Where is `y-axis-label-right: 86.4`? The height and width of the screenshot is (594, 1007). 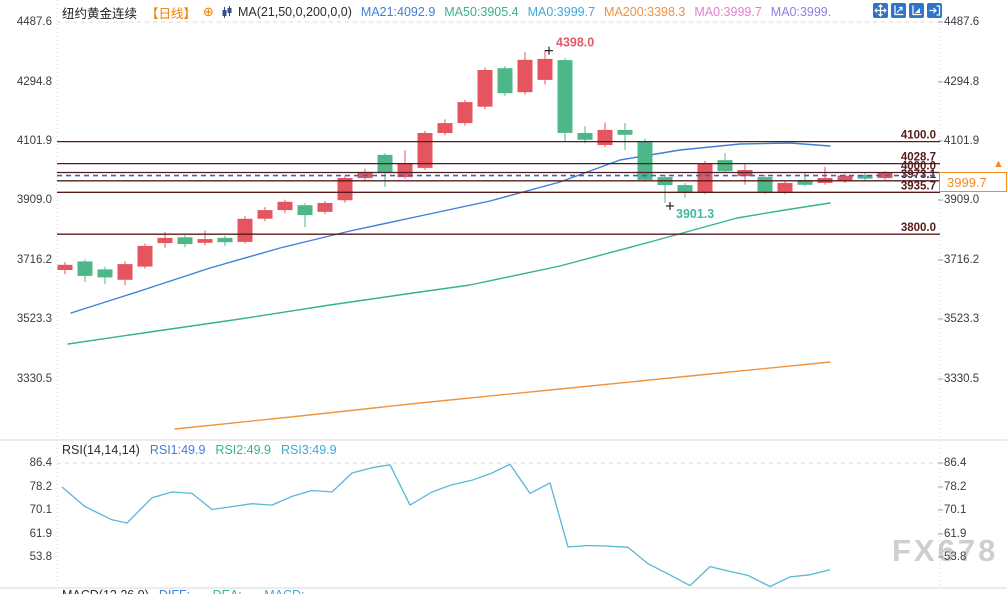
y-axis-label-right: 86.4 is located at coordinates (955, 463).